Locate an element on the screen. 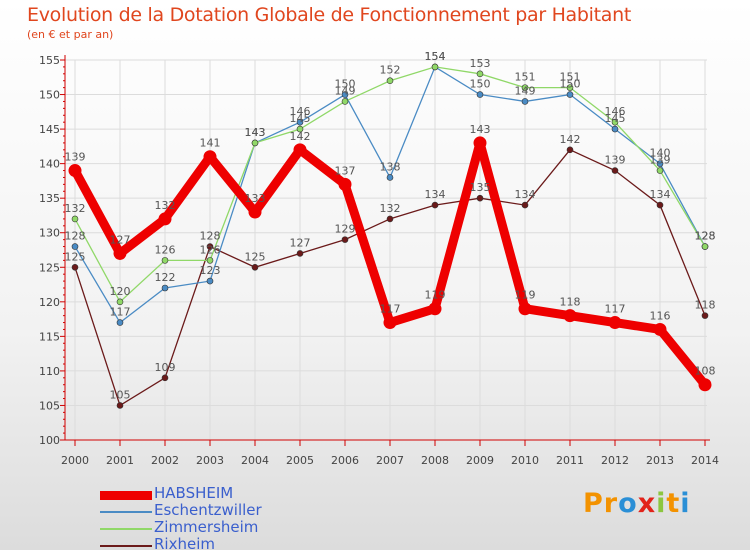  data-label: 153 is located at coordinates (480, 63).